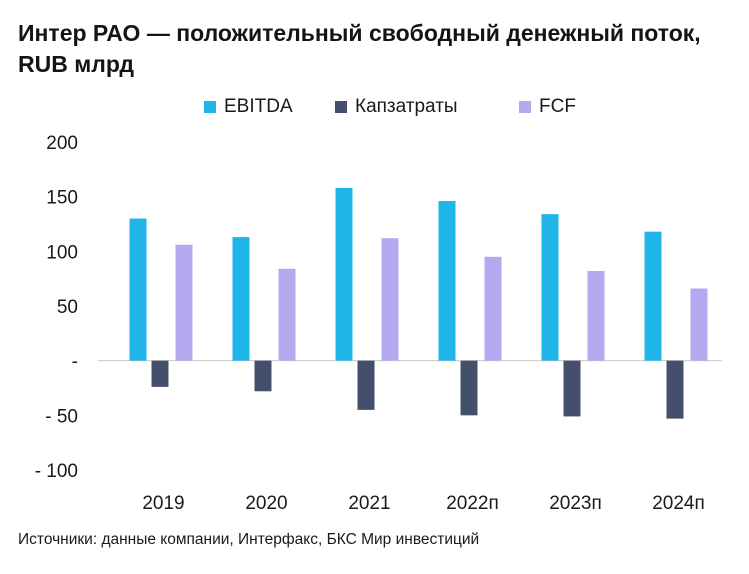 The width and height of the screenshot is (749, 574). Describe the element at coordinates (572, 388) in the screenshot. I see `bar-капзатраты-2023п` at that location.